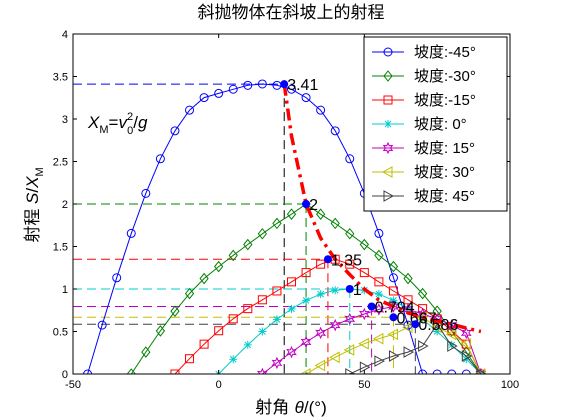 The height and width of the screenshot is (420, 561). I want to click on max-label-6: 0.586, so click(438, 325).